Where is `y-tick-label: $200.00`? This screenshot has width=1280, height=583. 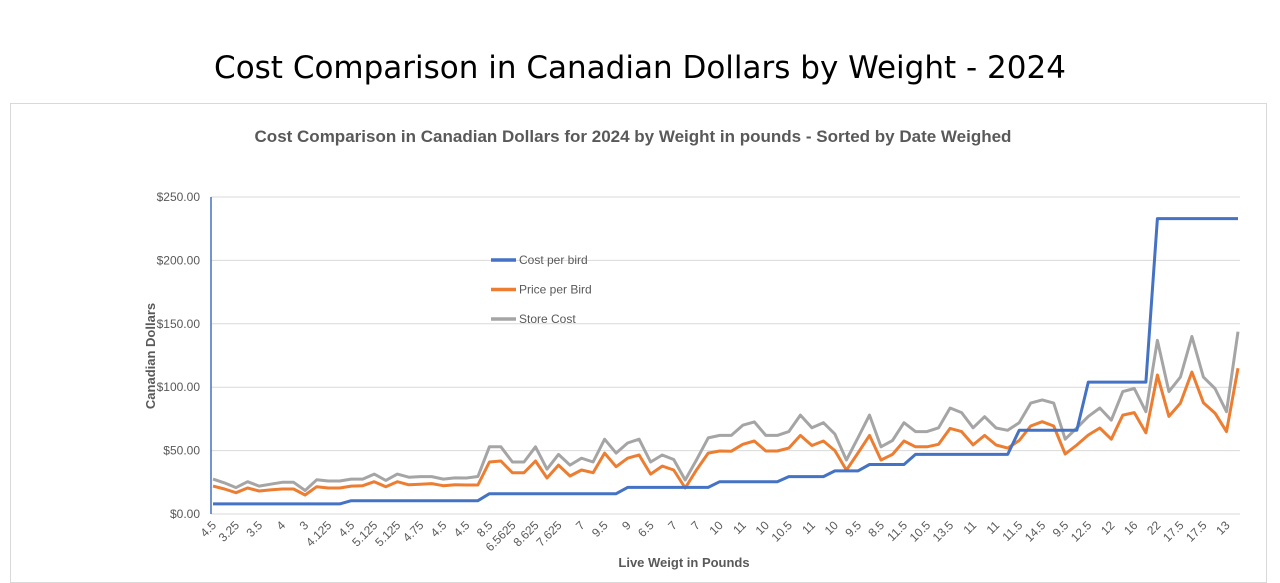
y-tick-label: $200.00 is located at coordinates (179, 260).